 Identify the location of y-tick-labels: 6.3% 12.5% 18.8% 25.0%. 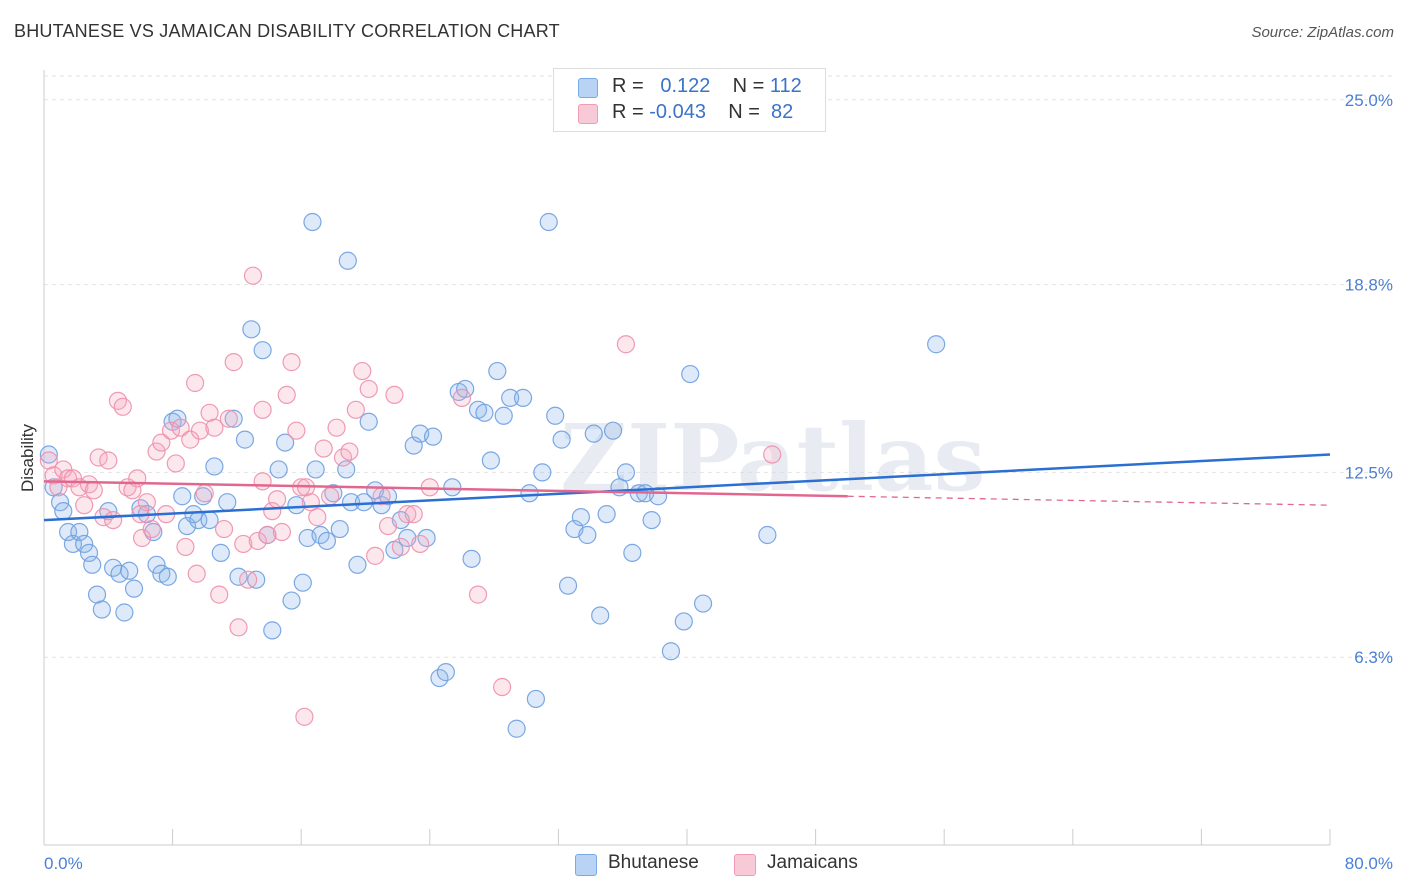
(1369, 379).